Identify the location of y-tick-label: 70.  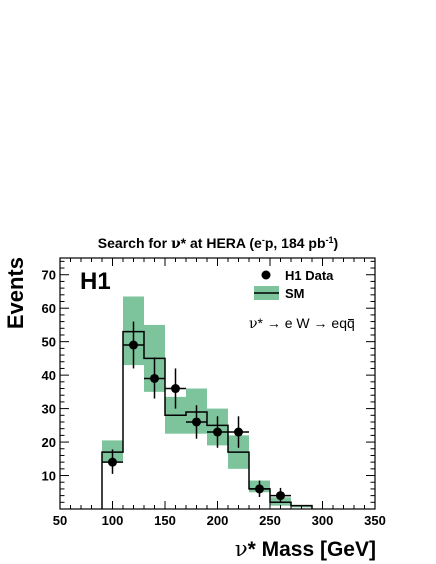
(49, 275).